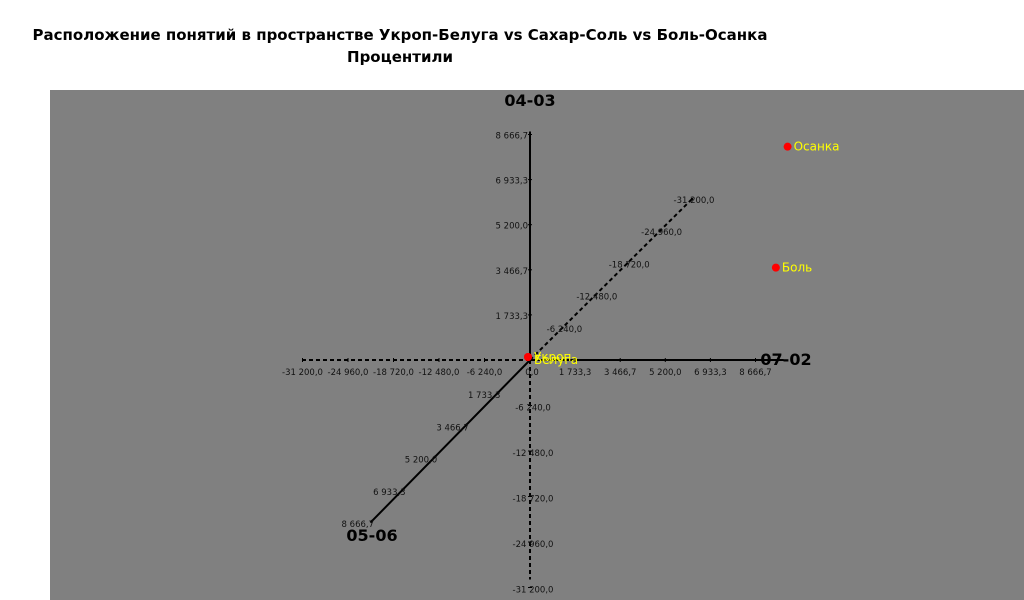  What do you see at coordinates (817, 147) in the screenshot?
I see `data-point-label: Осанка` at bounding box center [817, 147].